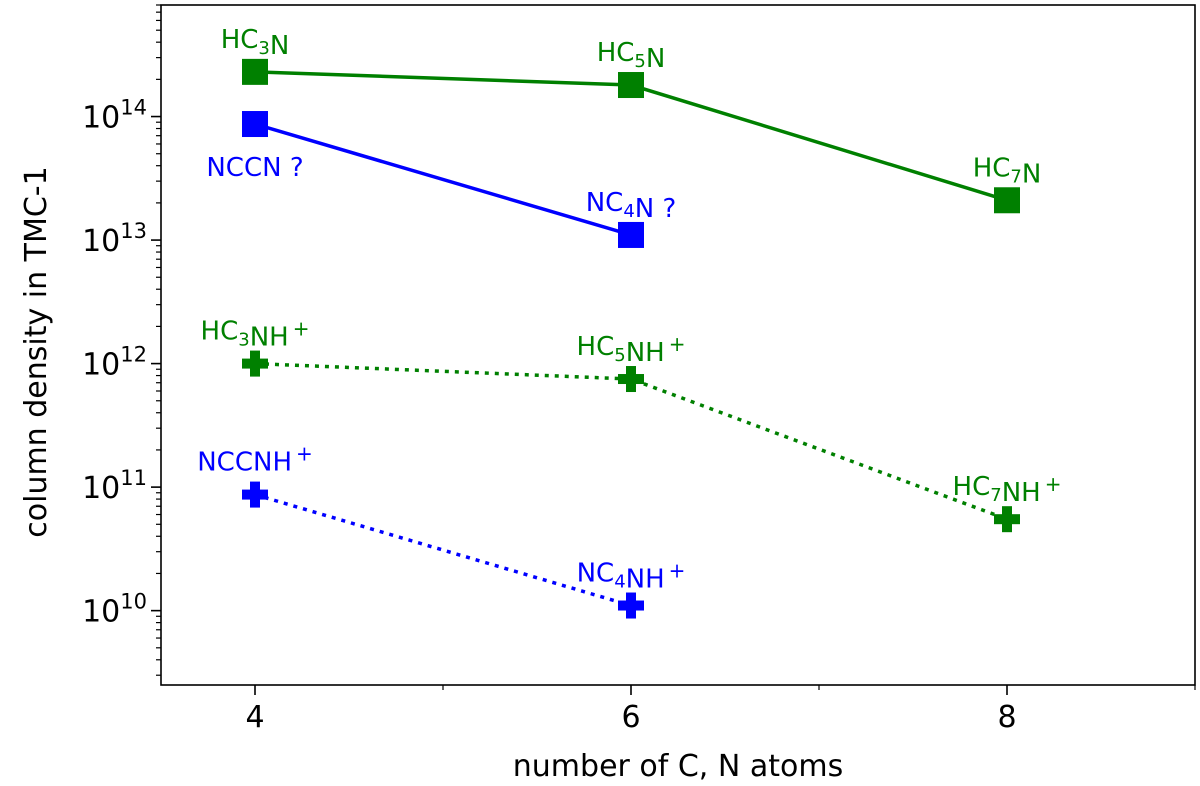 This screenshot has height=786, width=1200. Describe the element at coordinates (114, 363) in the screenshot. I see `y-tick-label: 1012` at that location.